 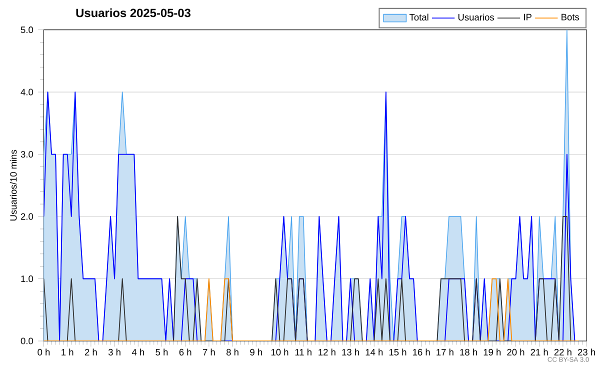 I want to click on x-tick-label: 20 h, so click(x=515, y=352).